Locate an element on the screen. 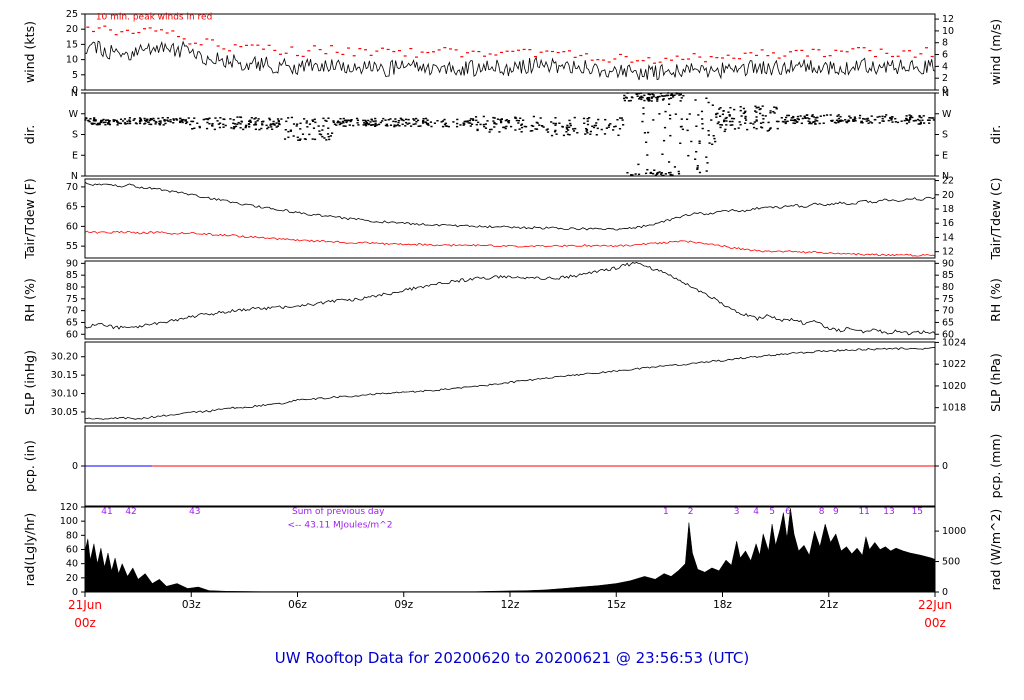  left-tick-label: 55 is located at coordinates (72, 246).